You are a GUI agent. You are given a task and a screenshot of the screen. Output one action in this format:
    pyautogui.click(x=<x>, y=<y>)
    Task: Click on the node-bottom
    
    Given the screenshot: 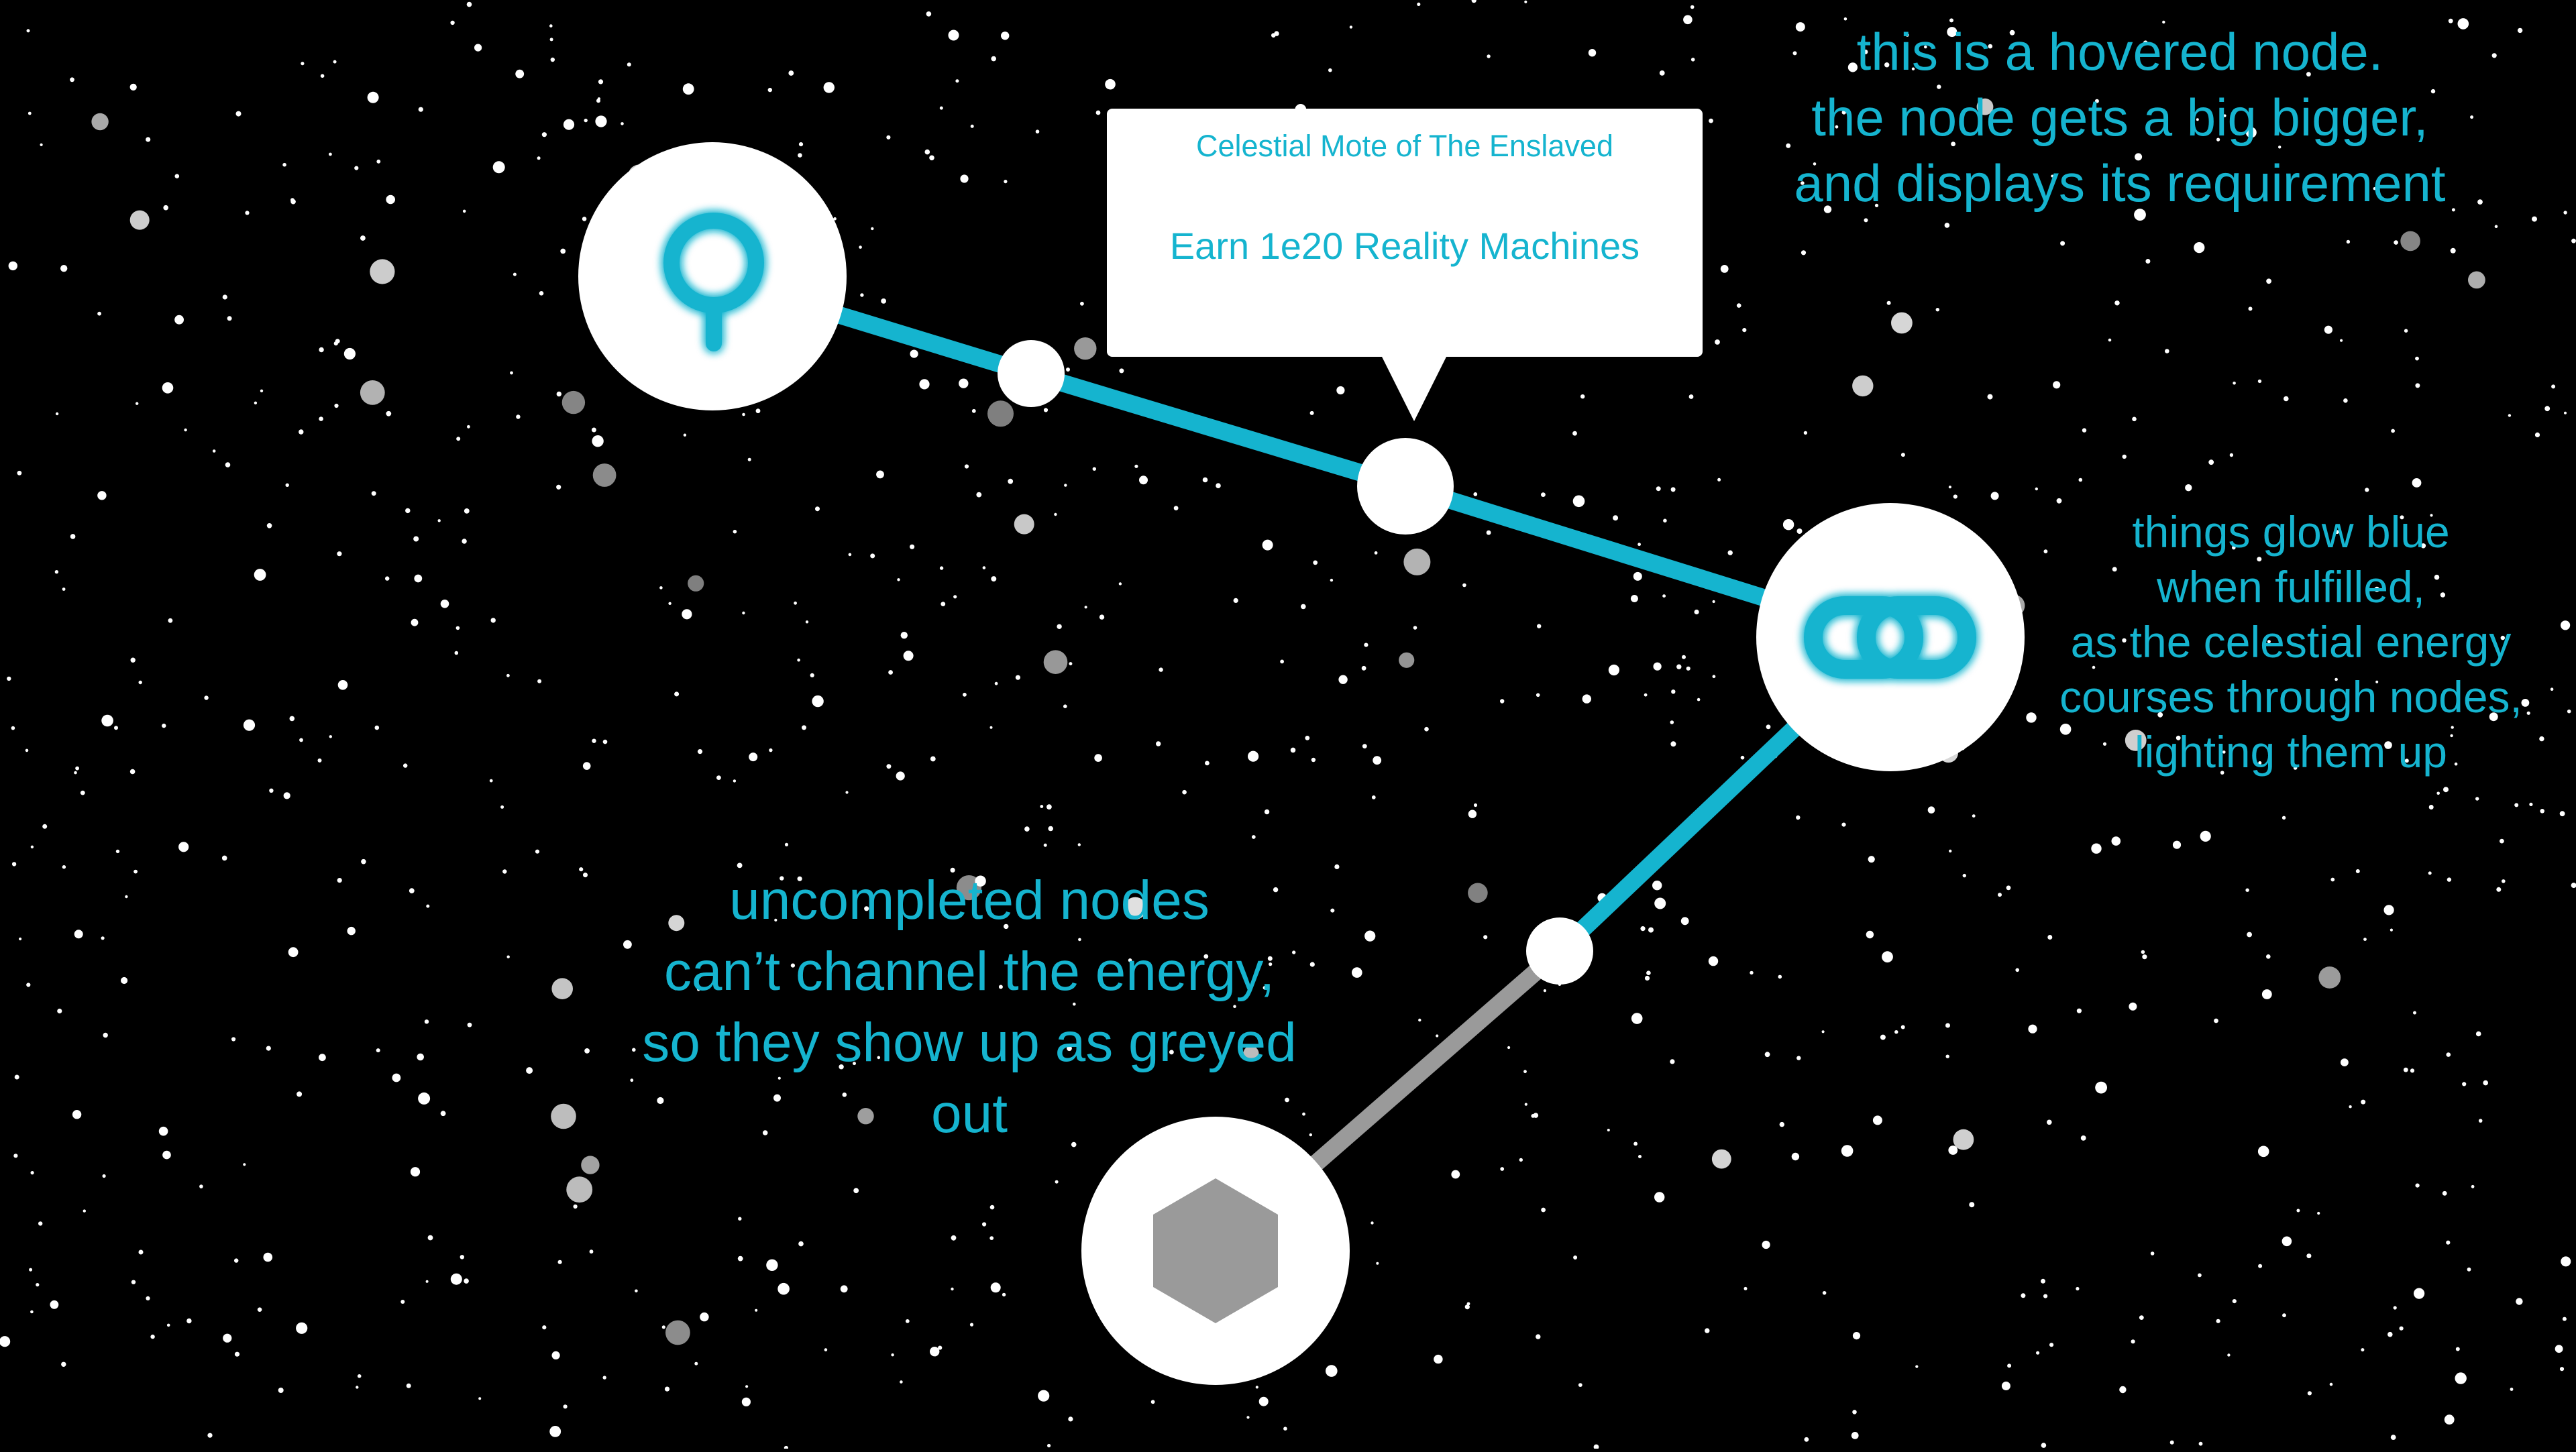 What is the action you would take?
    pyautogui.click(x=1215, y=1251)
    